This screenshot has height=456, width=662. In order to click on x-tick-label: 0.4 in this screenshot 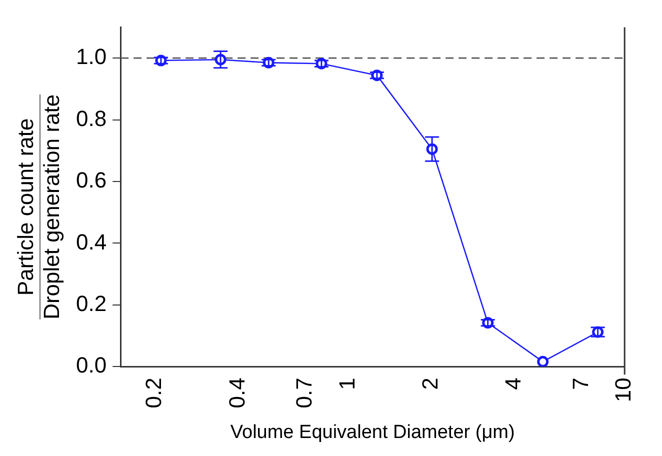, I will do `click(237, 393)`.